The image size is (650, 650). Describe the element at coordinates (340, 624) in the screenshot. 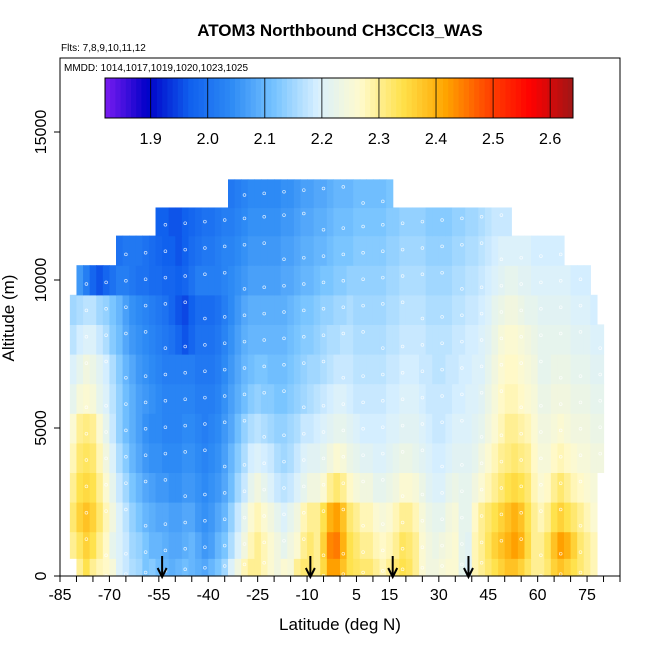

I see `x-axis-label: Latitude (deg N)` at that location.